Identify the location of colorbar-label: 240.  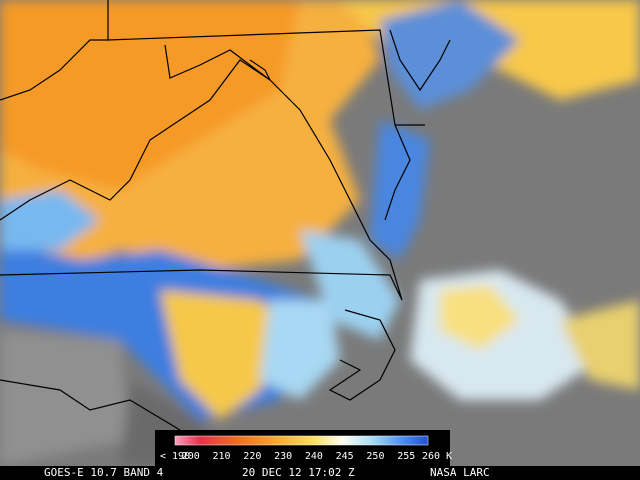
(314, 456).